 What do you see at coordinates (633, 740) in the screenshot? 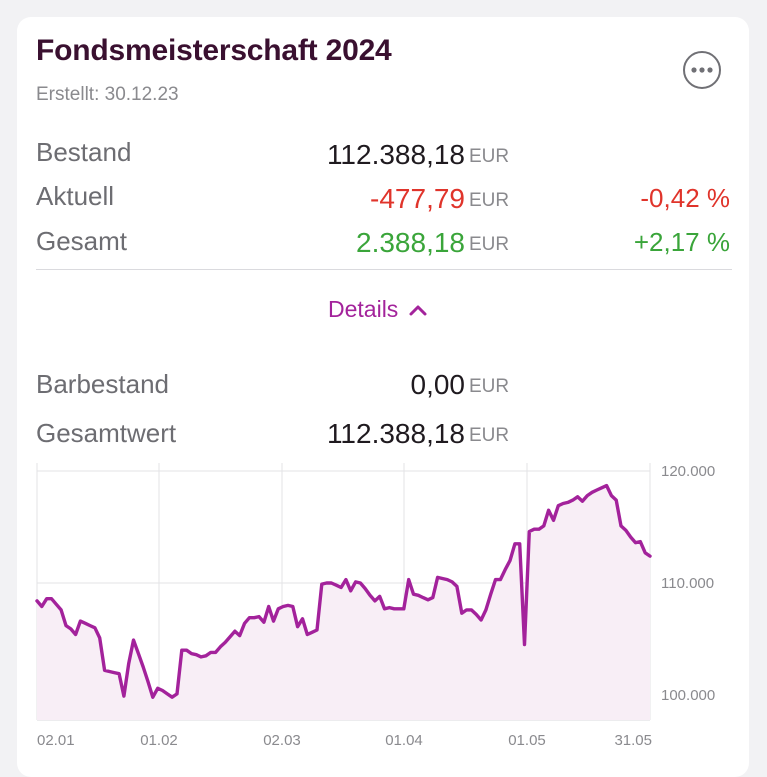
I see `x-tick-label: 31.05` at bounding box center [633, 740].